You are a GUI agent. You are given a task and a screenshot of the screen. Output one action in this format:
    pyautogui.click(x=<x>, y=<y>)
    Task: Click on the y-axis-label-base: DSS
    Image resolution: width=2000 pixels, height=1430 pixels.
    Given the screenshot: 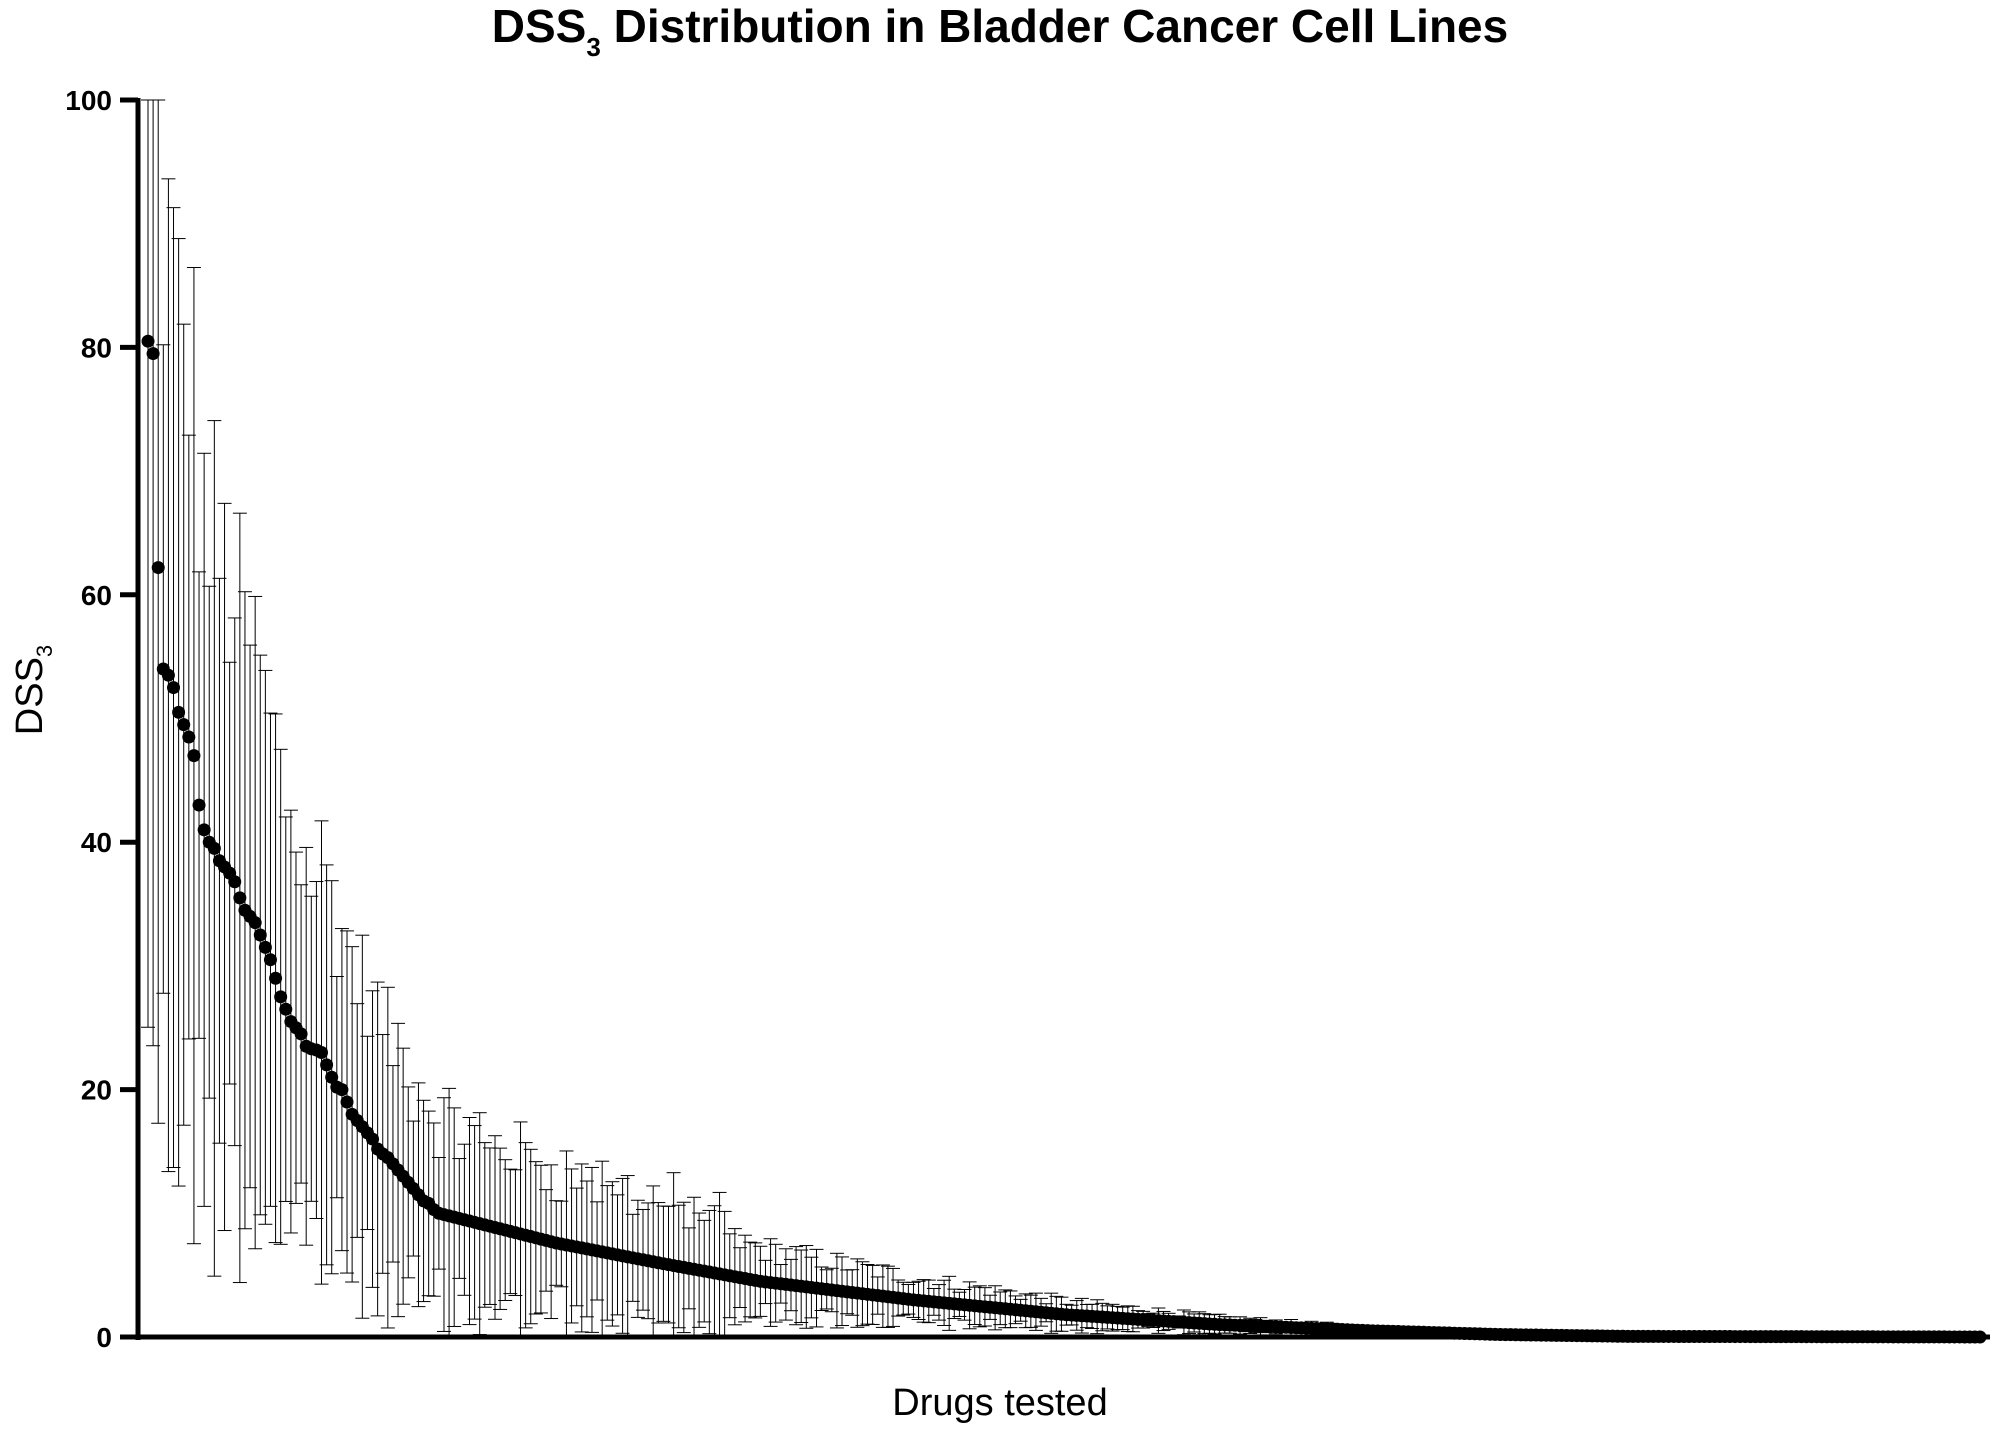 What is the action you would take?
    pyautogui.click(x=30, y=696)
    